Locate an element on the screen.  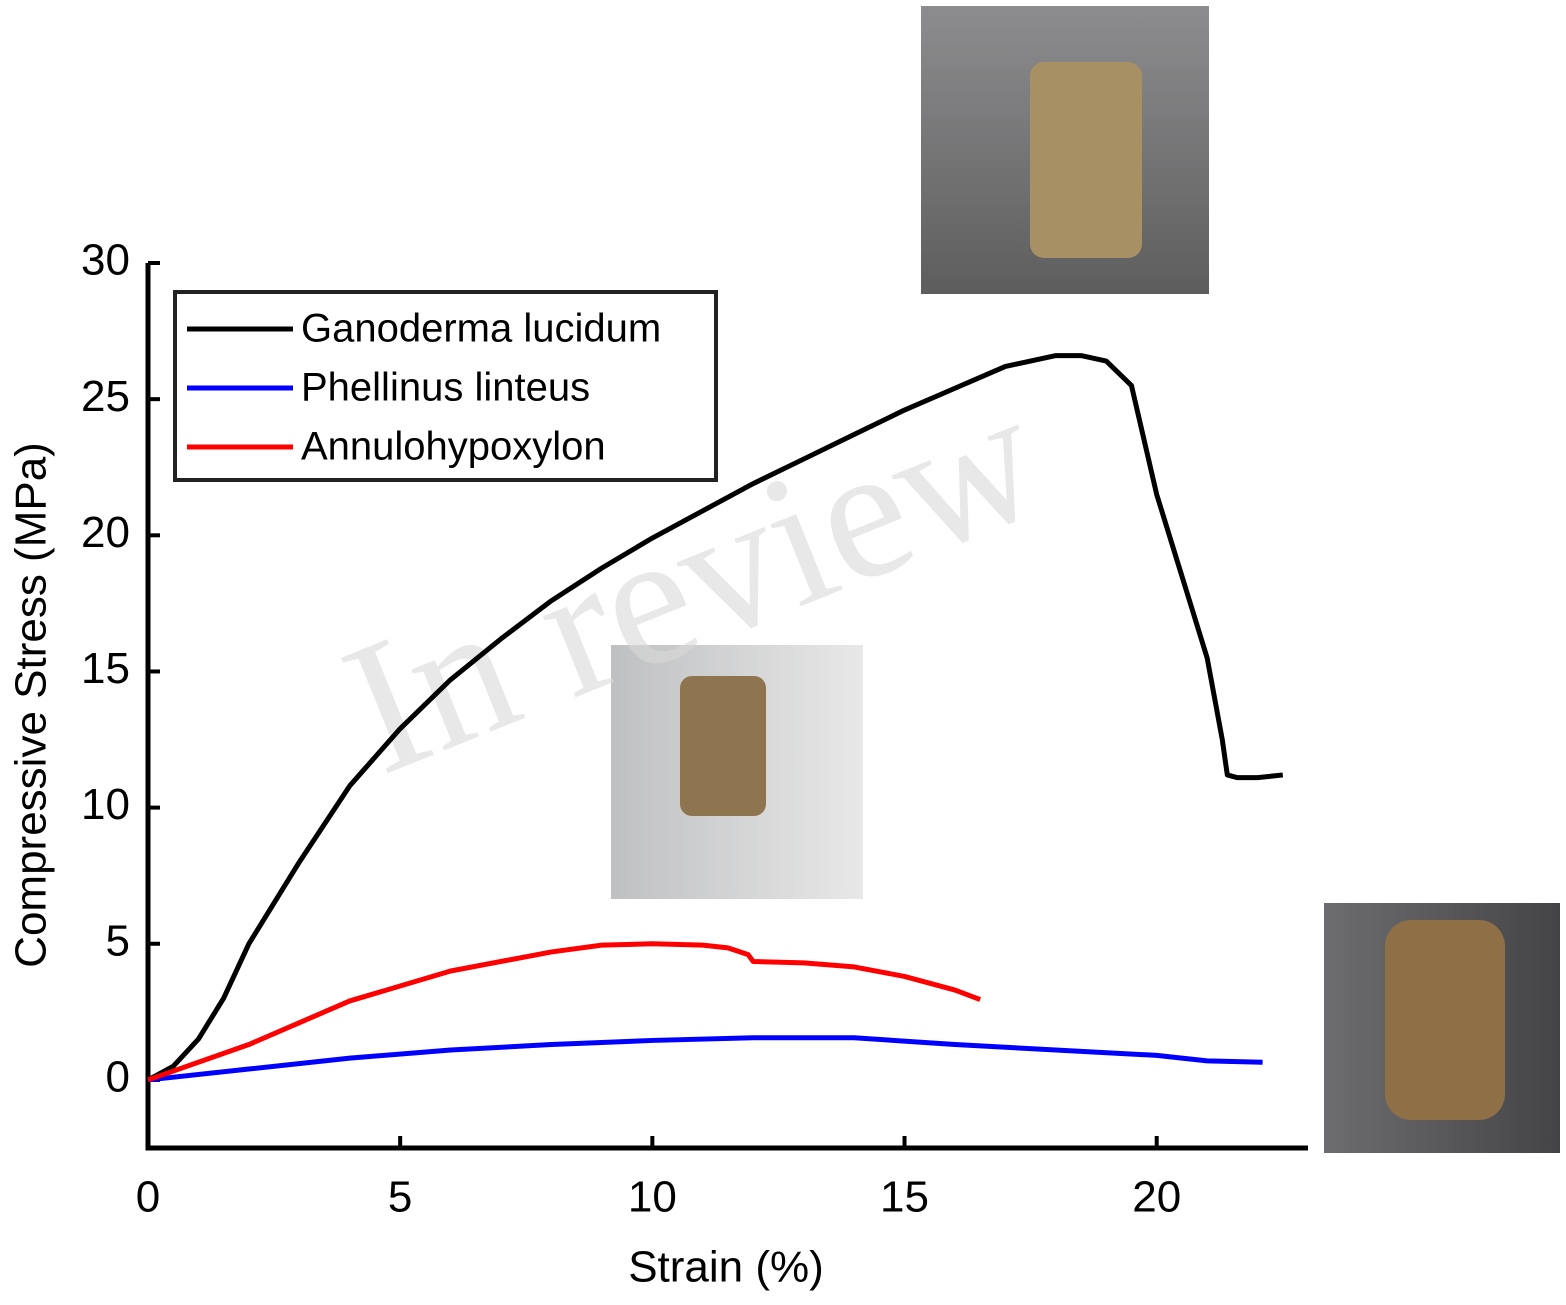
x-tick-label: 15 is located at coordinates (904, 1197).